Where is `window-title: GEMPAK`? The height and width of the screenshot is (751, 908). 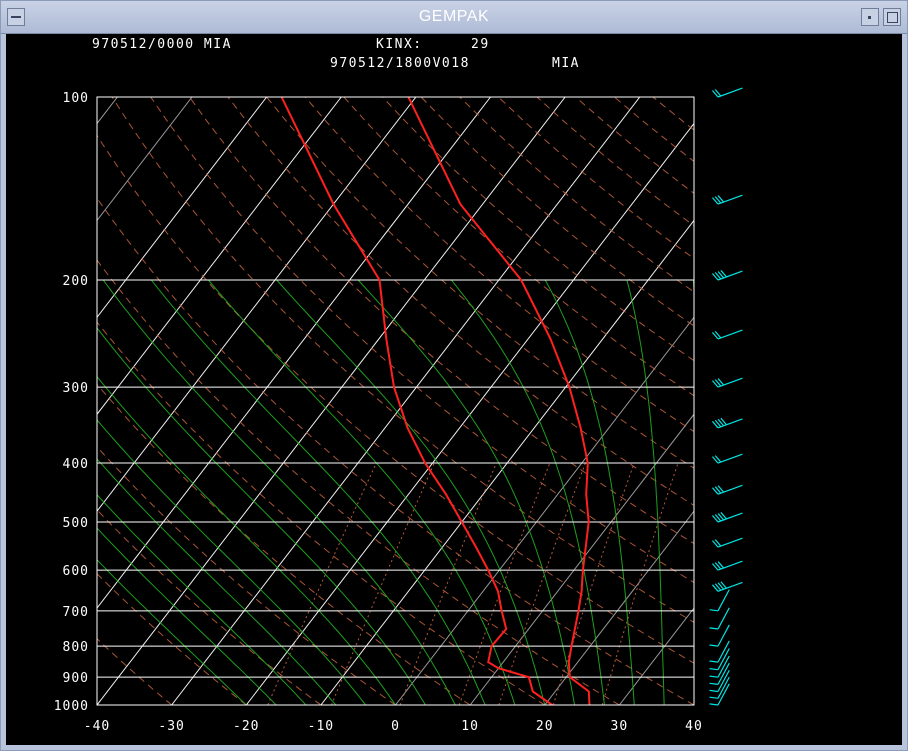
window-title: GEMPAK is located at coordinates (454, 16).